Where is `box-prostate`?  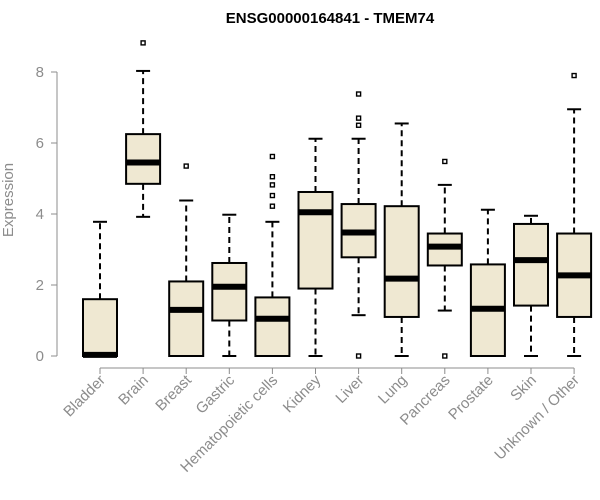 box-prostate is located at coordinates (487, 282).